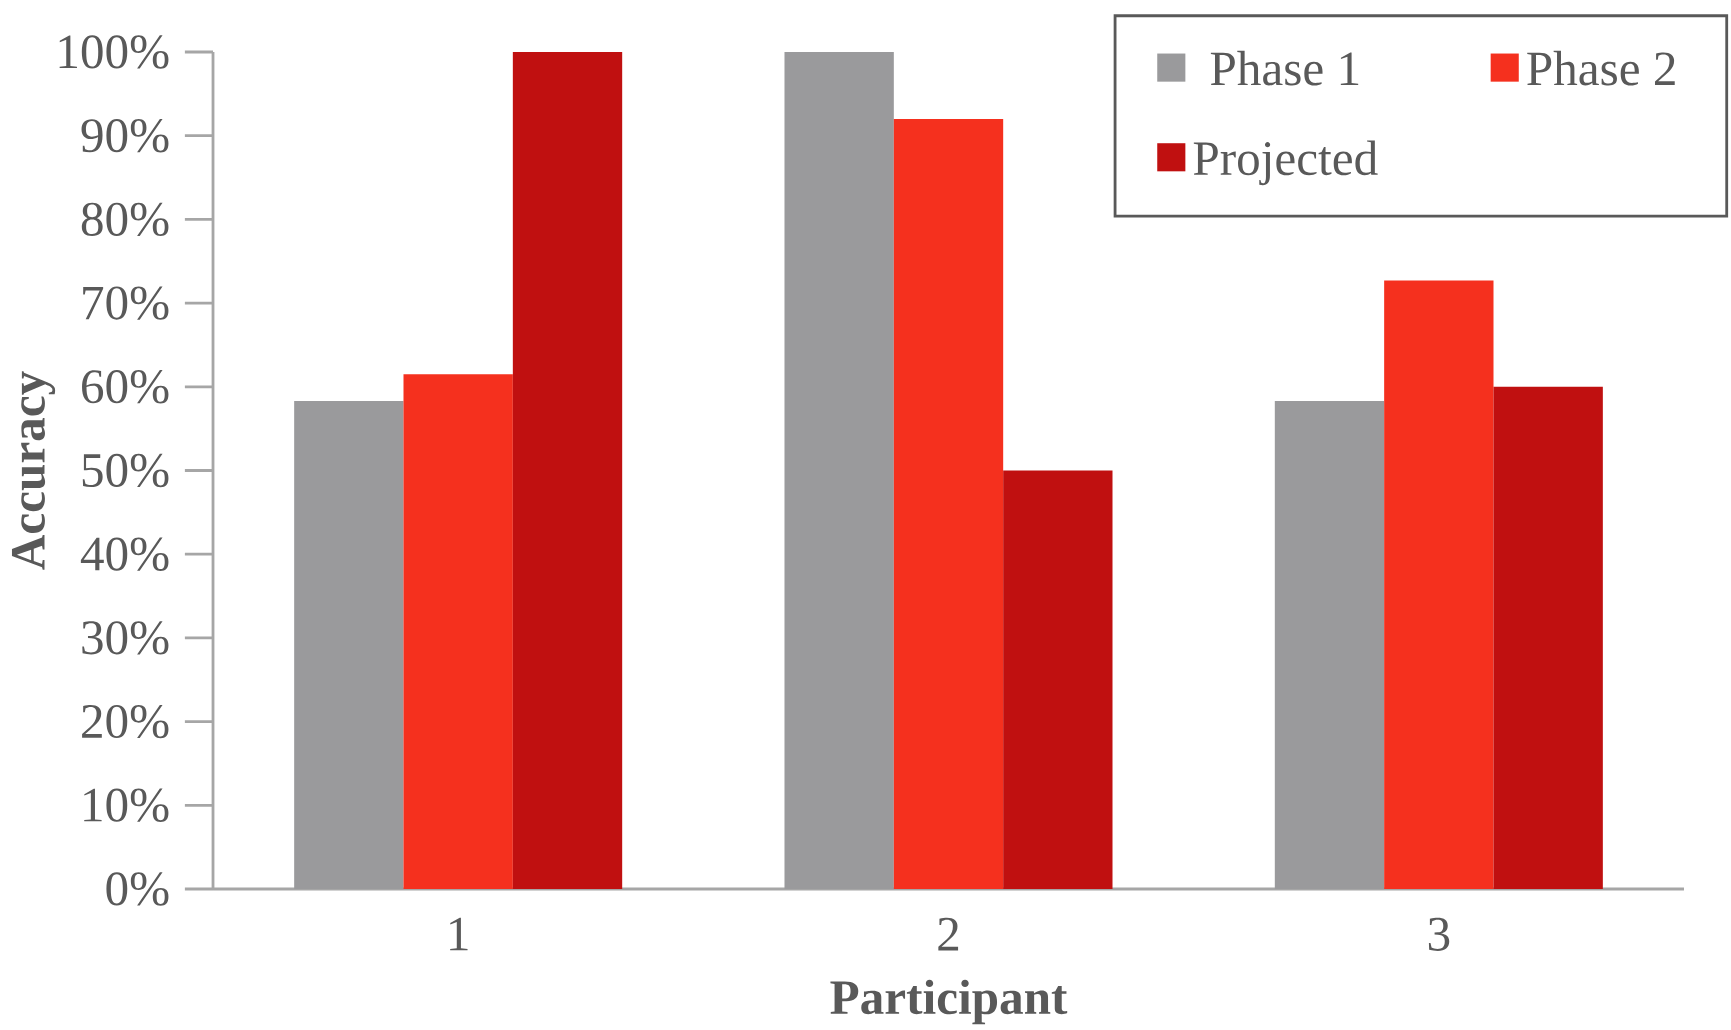 This screenshot has height=1030, width=1731. What do you see at coordinates (125, 470) in the screenshot?
I see `y-tick-label: 50%` at bounding box center [125, 470].